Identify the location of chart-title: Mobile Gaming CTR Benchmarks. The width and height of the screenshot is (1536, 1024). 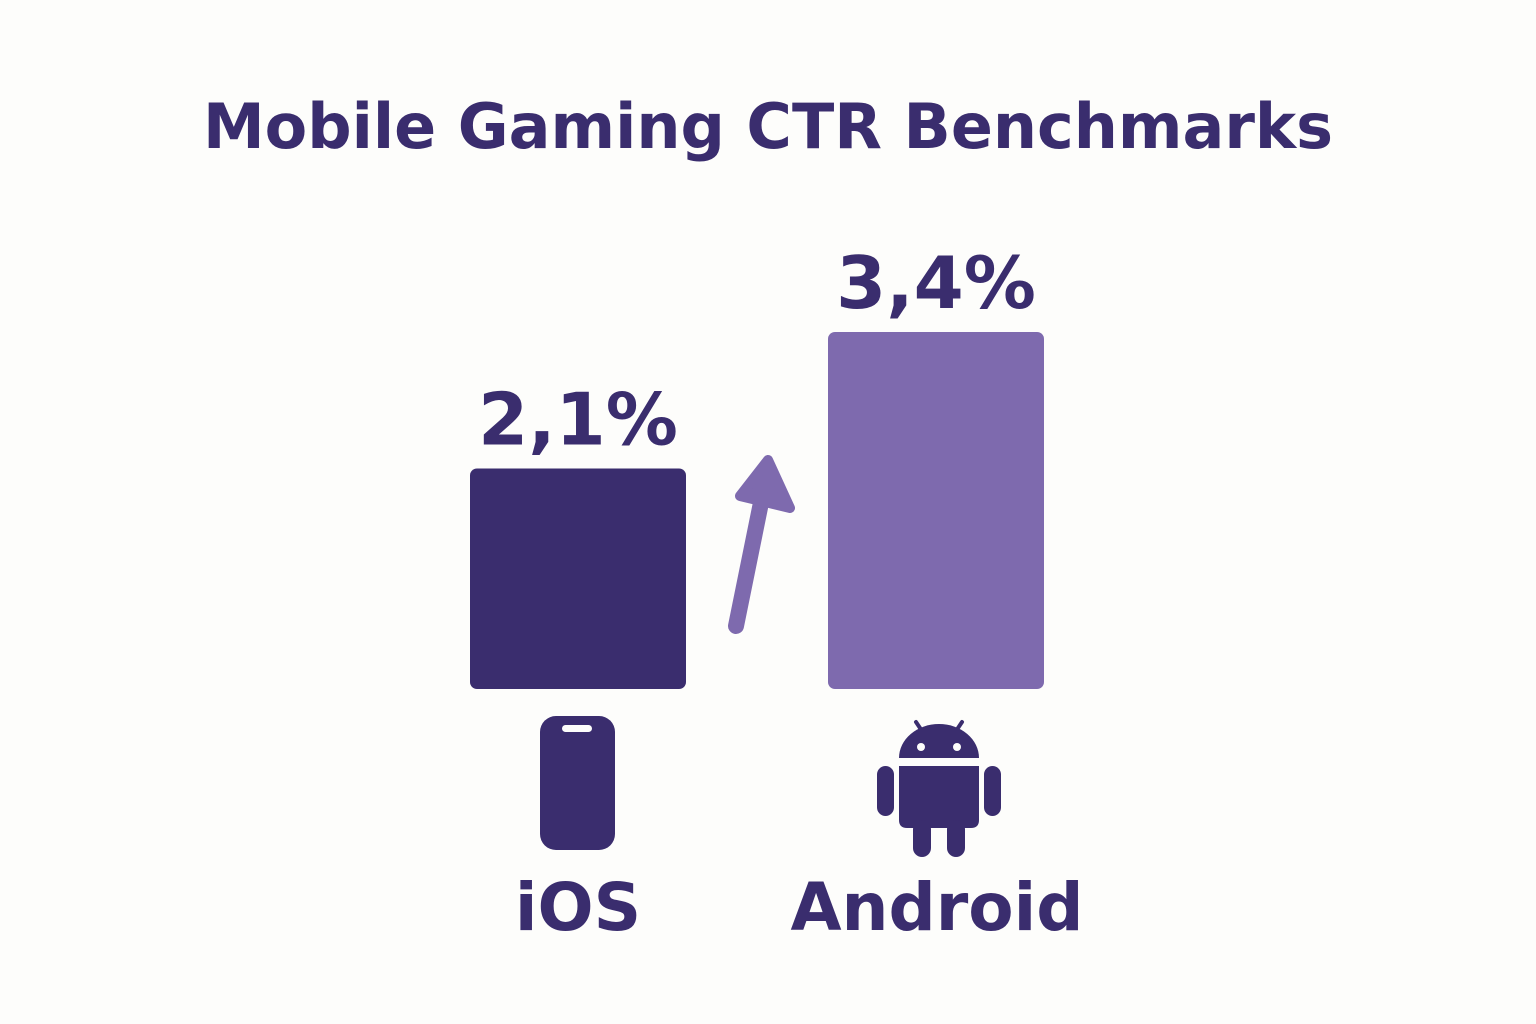
(768, 126).